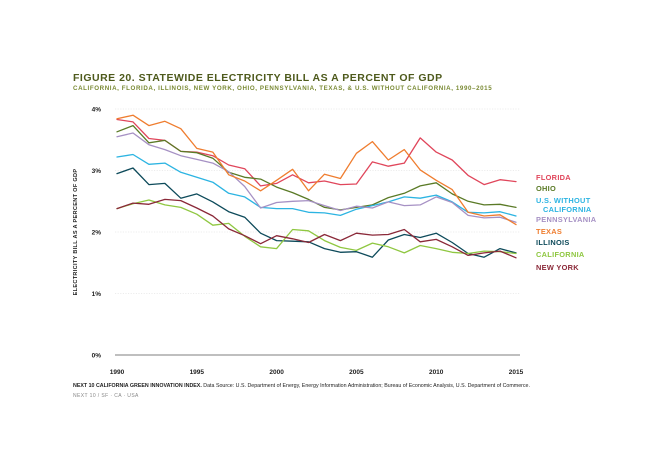 The image size is (667, 473). What do you see at coordinates (567, 209) in the screenshot?
I see `legend-item-line2: CALIFORNIA` at bounding box center [567, 209].